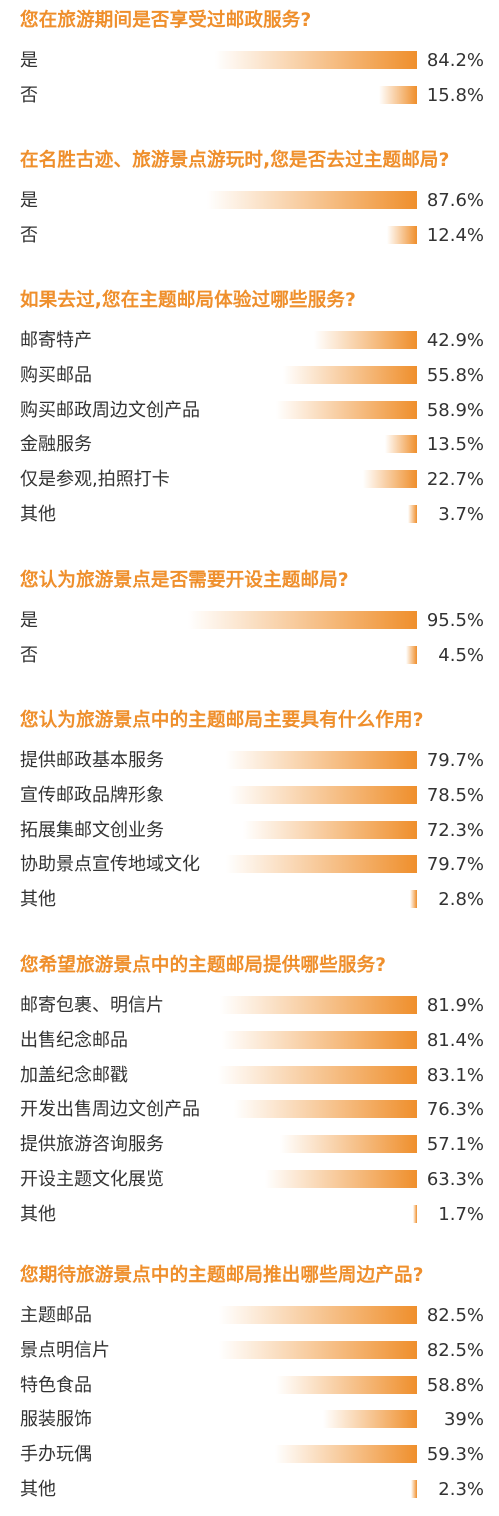 This screenshot has height=1516, width=499. What do you see at coordinates (455, 830) in the screenshot?
I see `answer-percent: 72.3%` at bounding box center [455, 830].